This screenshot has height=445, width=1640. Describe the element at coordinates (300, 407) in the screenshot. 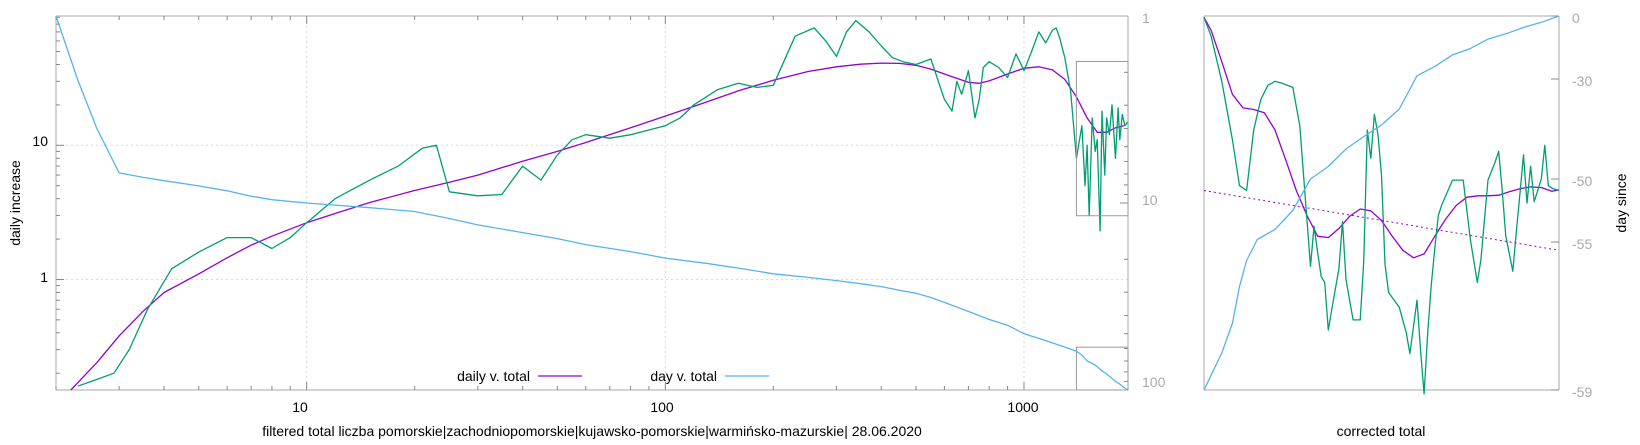

I see `x-tick-label-10: 10` at that location.